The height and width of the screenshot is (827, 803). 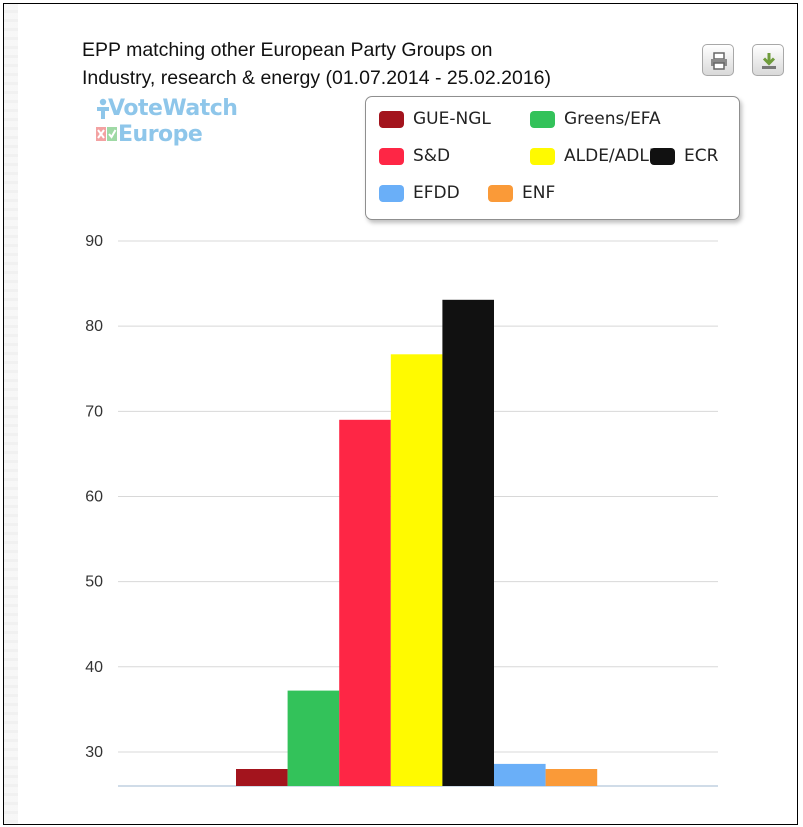 I want to click on legend-item-alde-adle: ALDE/ADLE, so click(x=595, y=156).